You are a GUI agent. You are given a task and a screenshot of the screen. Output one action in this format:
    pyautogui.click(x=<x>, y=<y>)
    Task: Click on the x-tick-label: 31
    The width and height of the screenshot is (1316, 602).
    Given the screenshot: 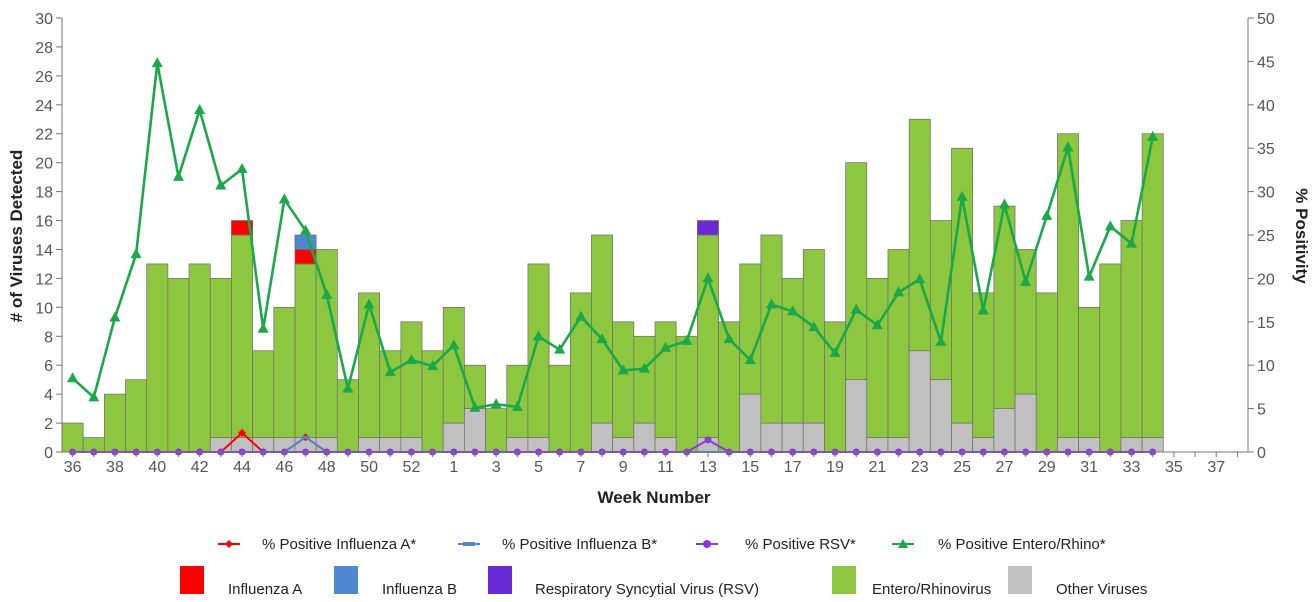 What is the action you would take?
    pyautogui.click(x=1089, y=467)
    